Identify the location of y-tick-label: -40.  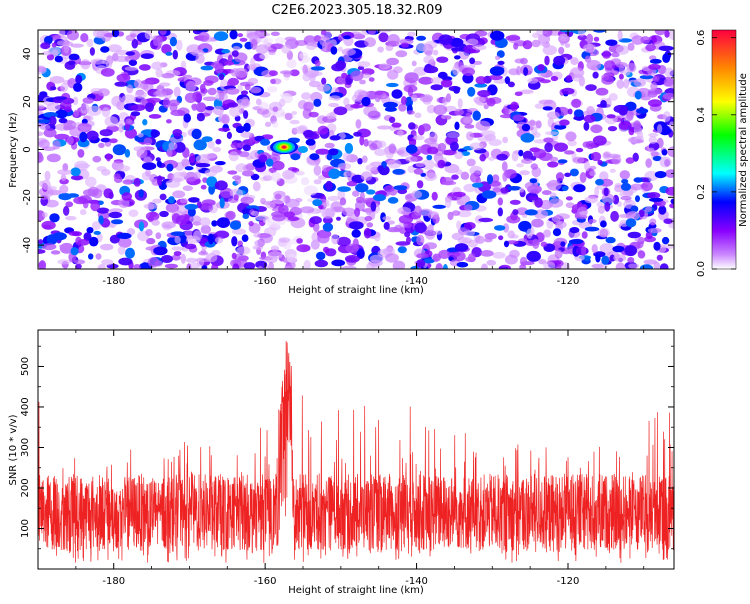
(27, 245).